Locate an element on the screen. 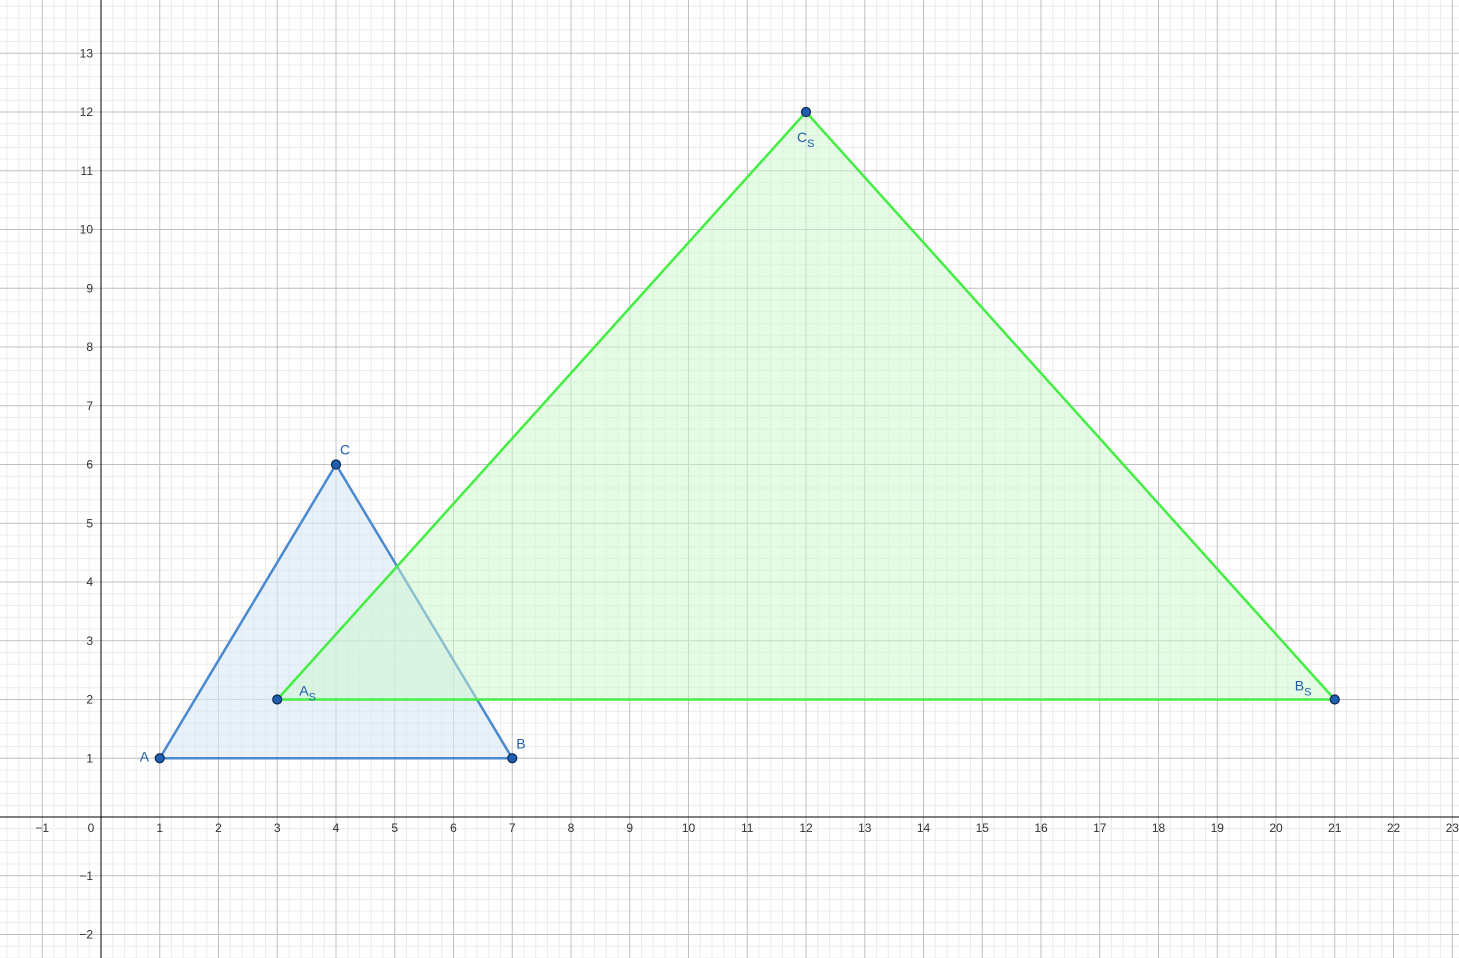 The width and height of the screenshot is (1459, 958). y-tick-label: 9 is located at coordinates (89, 288).